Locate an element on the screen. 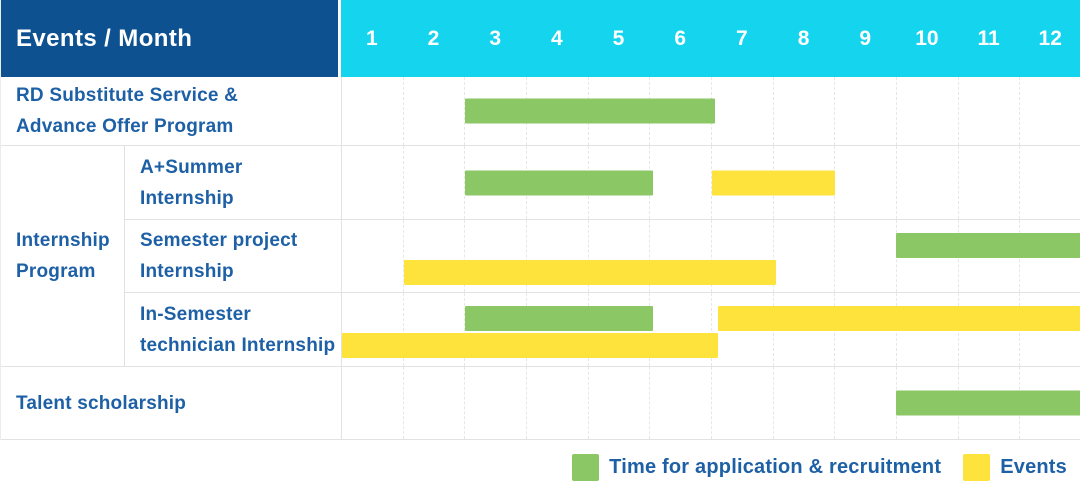  label-line: Advance Offer Program is located at coordinates (125, 126).